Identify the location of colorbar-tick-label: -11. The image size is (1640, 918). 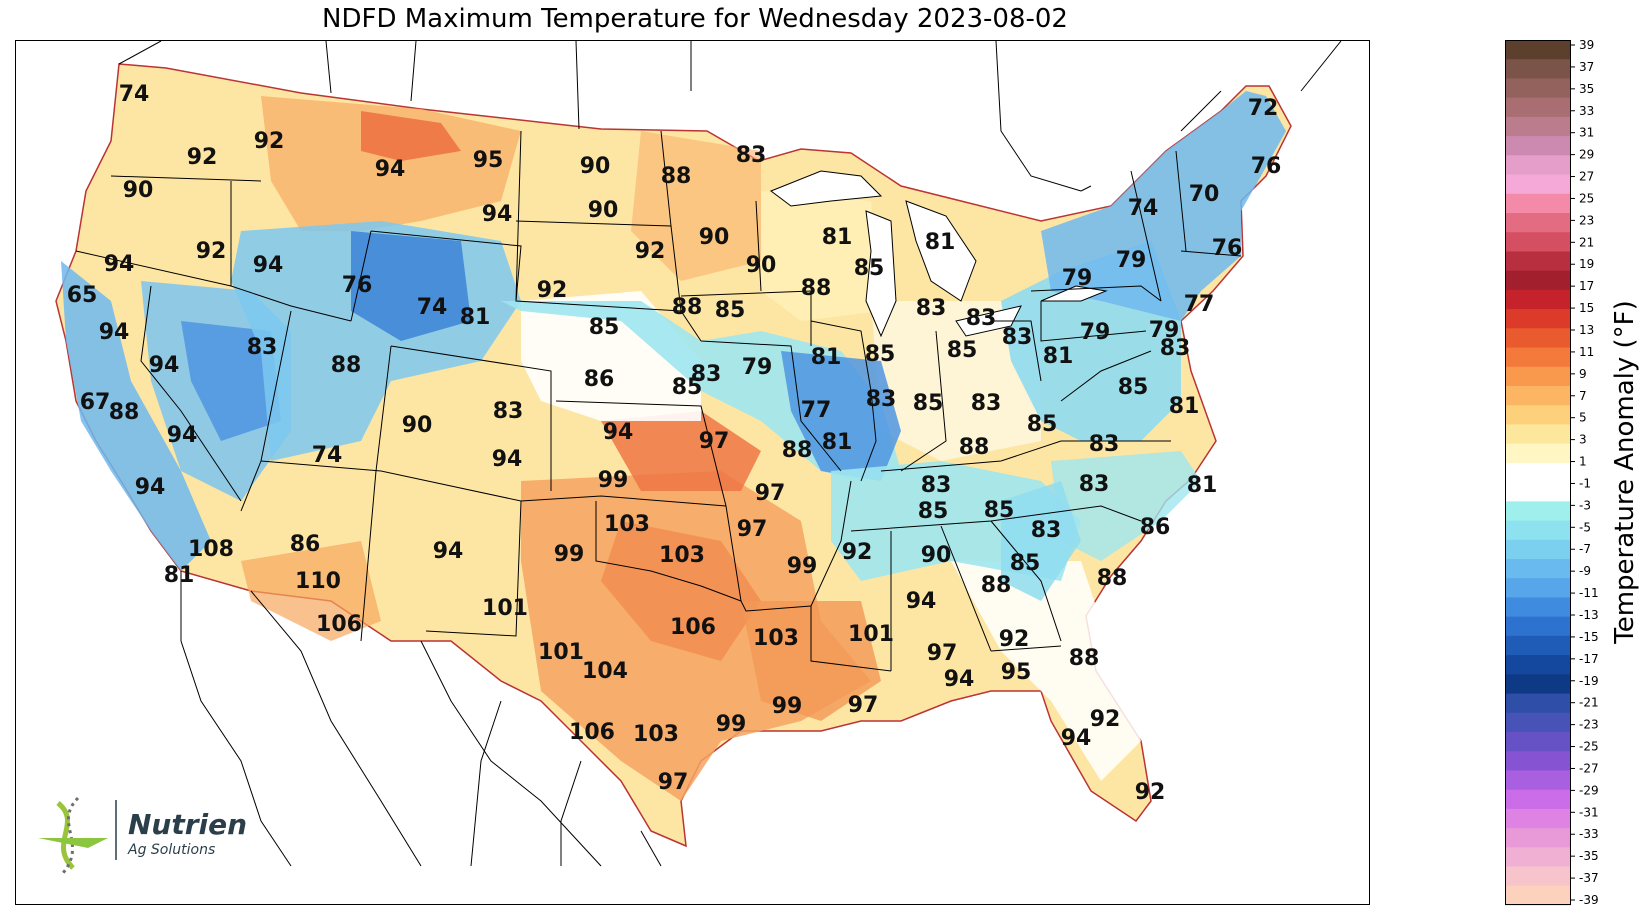
(1589, 593).